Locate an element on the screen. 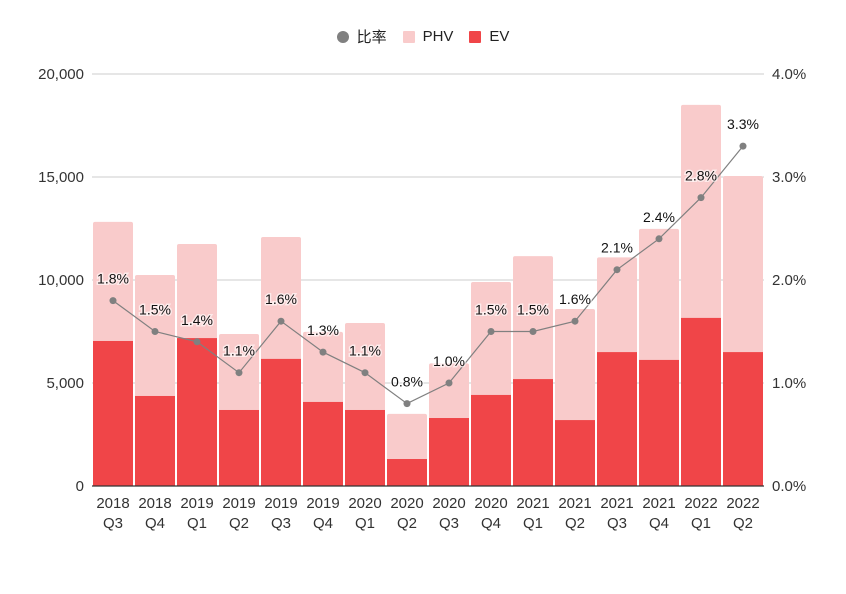 Image resolution: width=846 pixels, height=594 pixels. y-right-tick-label: 0.0% is located at coordinates (789, 486).